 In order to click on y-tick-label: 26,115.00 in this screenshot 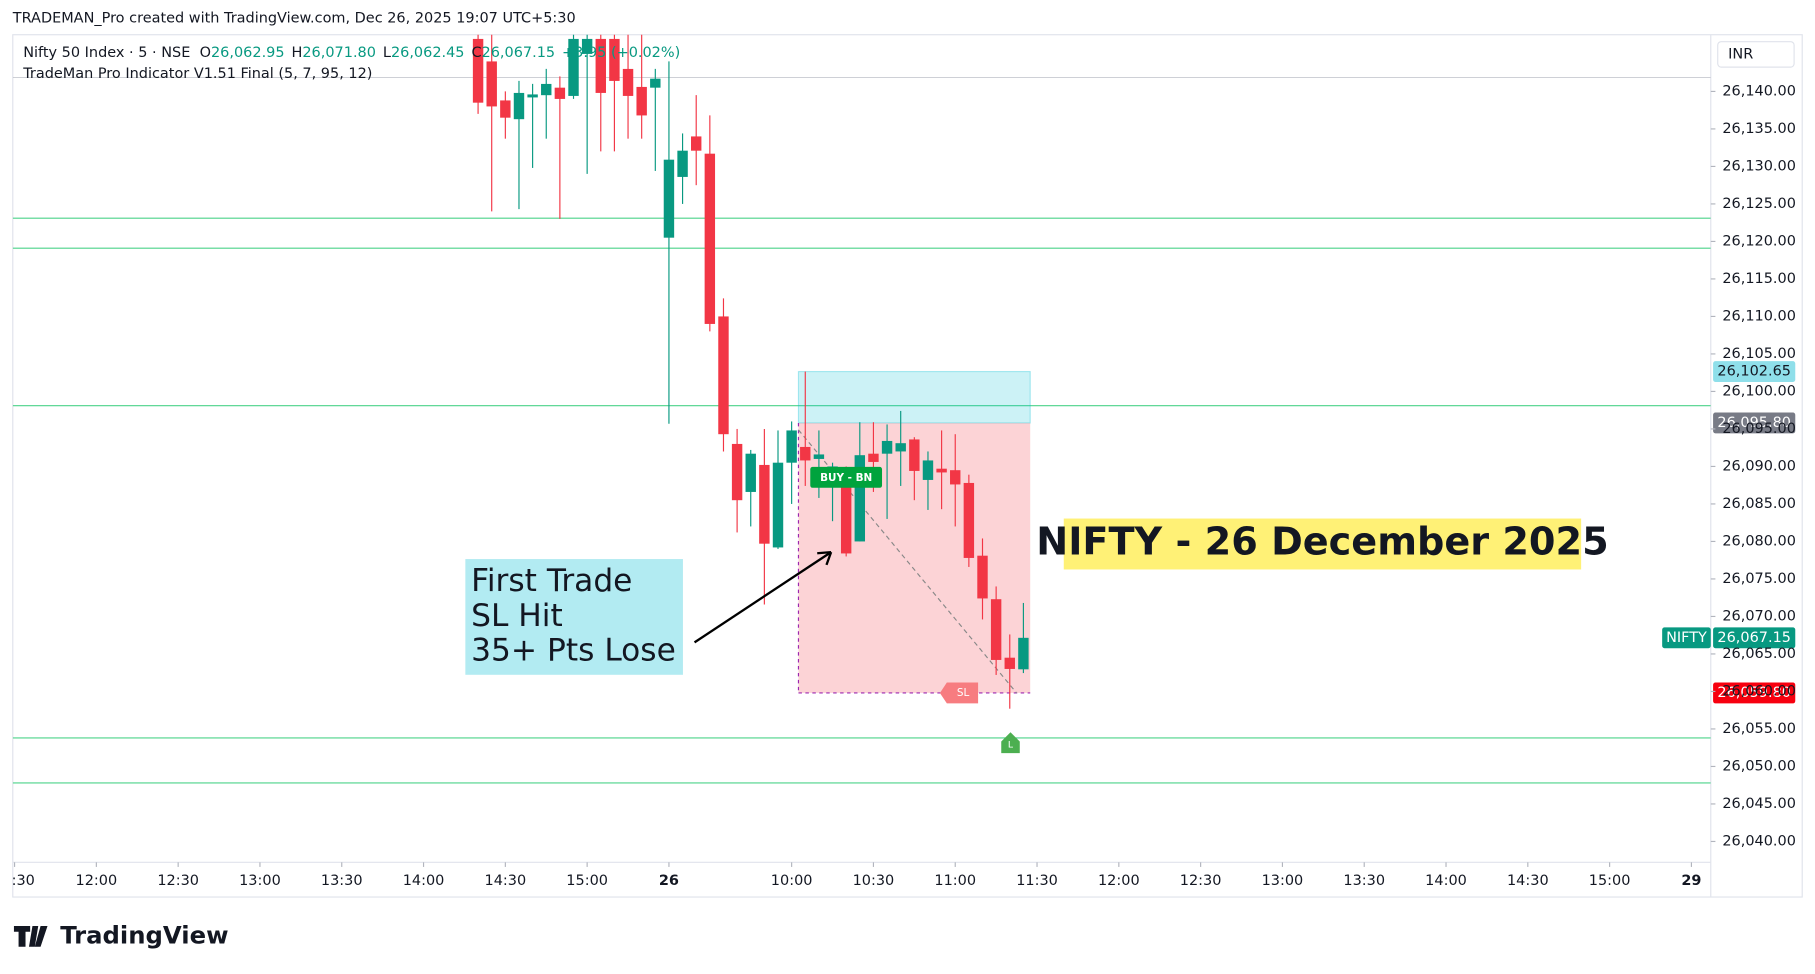, I will do `click(1759, 279)`.